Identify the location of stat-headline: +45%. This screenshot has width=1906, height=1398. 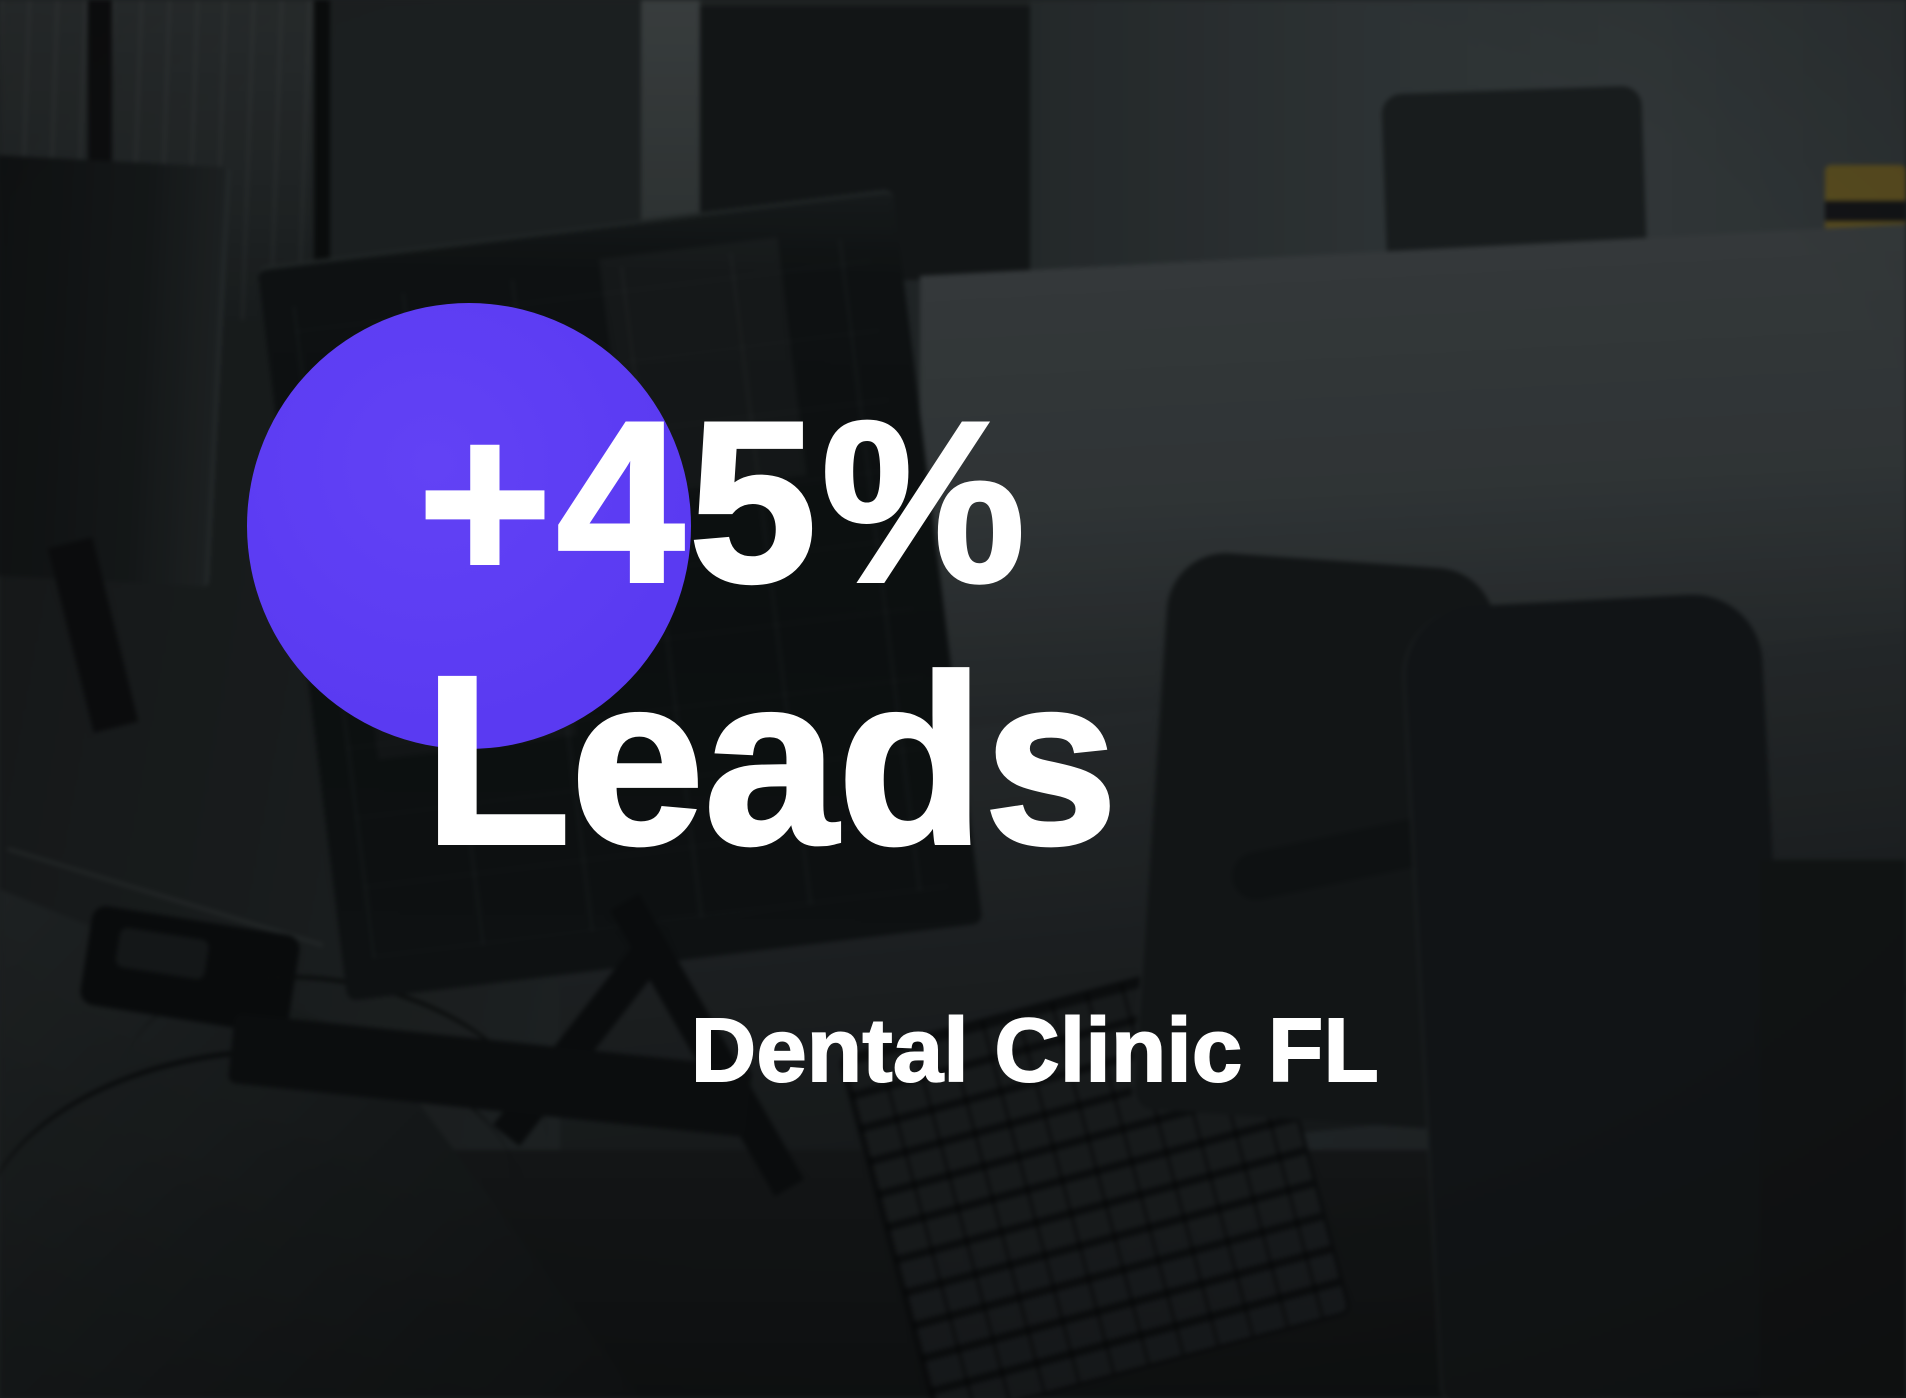
(723, 502).